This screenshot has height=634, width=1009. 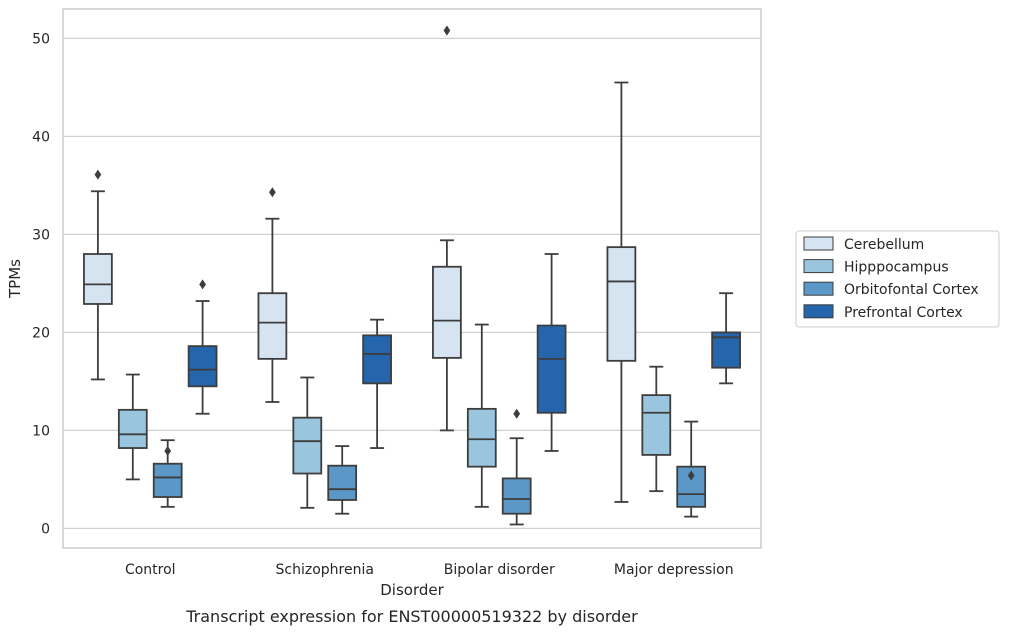 What do you see at coordinates (15, 279) in the screenshot?
I see `y-axis-label: TPMs` at bounding box center [15, 279].